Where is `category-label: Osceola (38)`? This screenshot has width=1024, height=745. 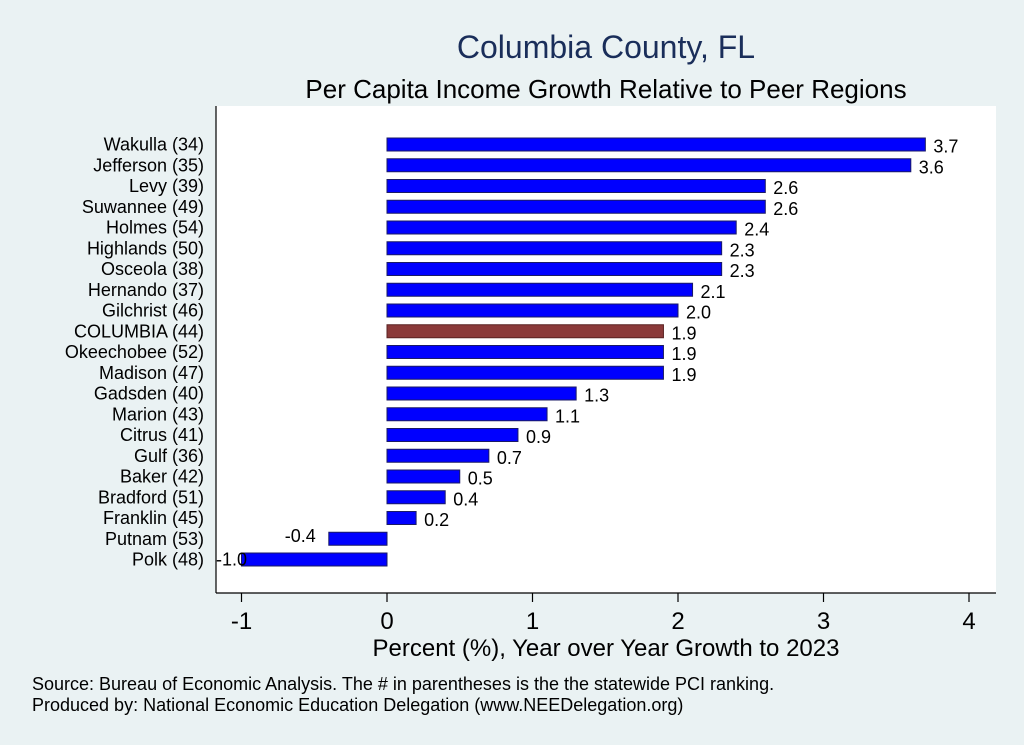 category-label: Osceola (38) is located at coordinates (152, 269).